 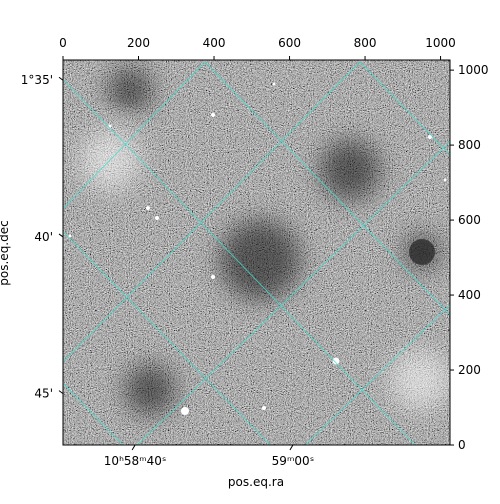 I want to click on y2-tick-label: 800, so click(x=469, y=145).